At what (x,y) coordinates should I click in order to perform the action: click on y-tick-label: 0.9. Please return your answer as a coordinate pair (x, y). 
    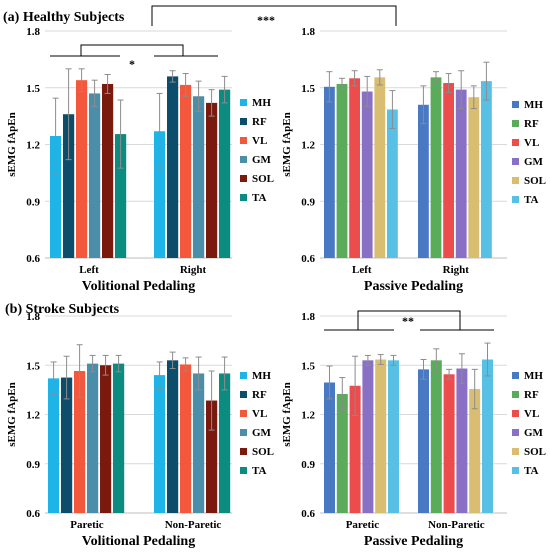
    Looking at the image, I should click on (308, 465).